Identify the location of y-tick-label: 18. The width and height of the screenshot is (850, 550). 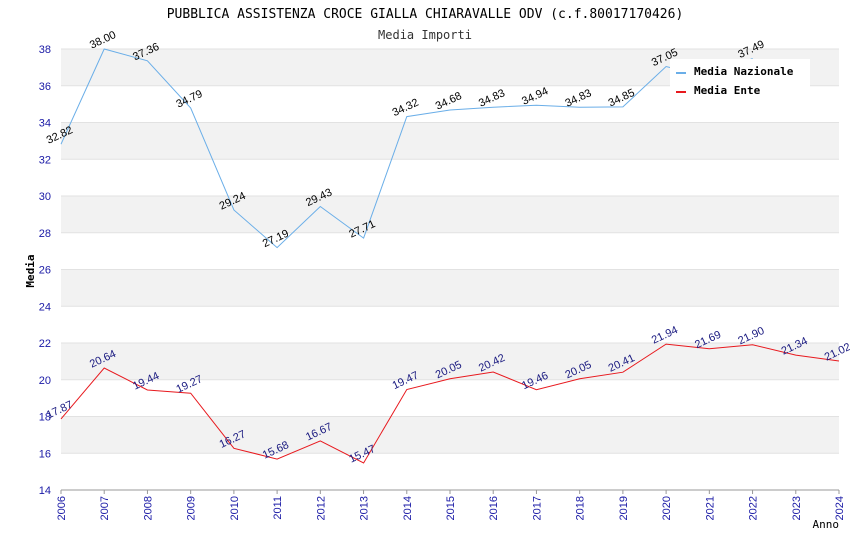
(45, 418).